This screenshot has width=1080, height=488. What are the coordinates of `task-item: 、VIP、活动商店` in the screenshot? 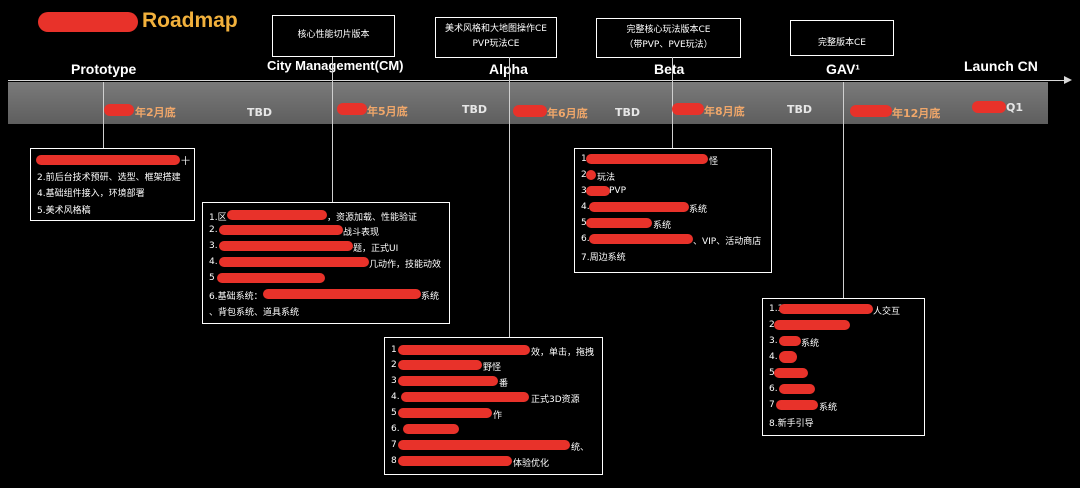 It's located at (727, 242).